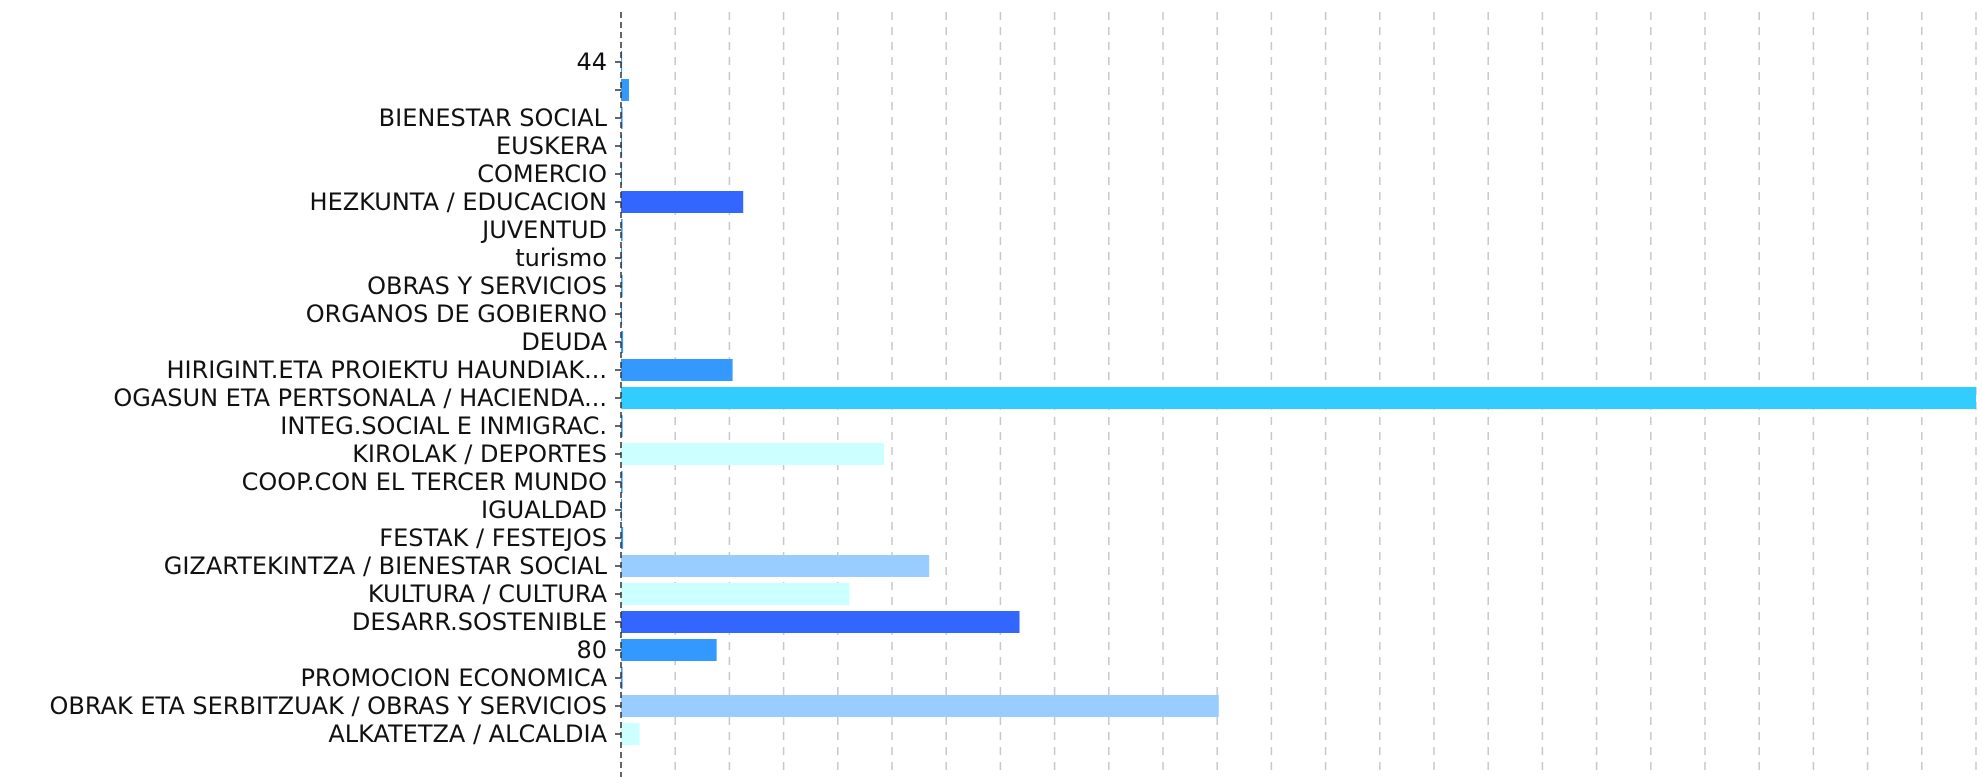 This screenshot has height=777, width=1982. What do you see at coordinates (487, 286) in the screenshot?
I see `category-label: OBRAS Y SERVICIOS` at bounding box center [487, 286].